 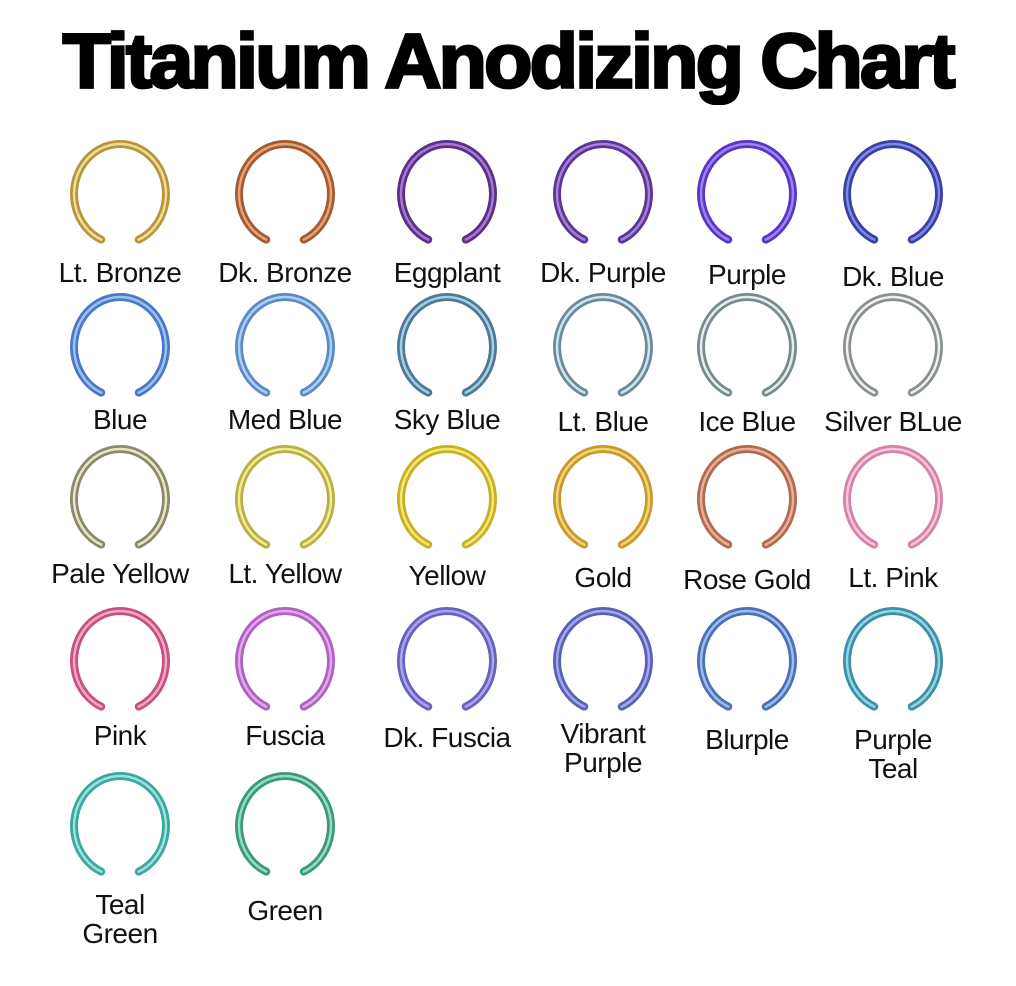 I want to click on swatch-item: Pale Yellow, so click(x=120, y=516).